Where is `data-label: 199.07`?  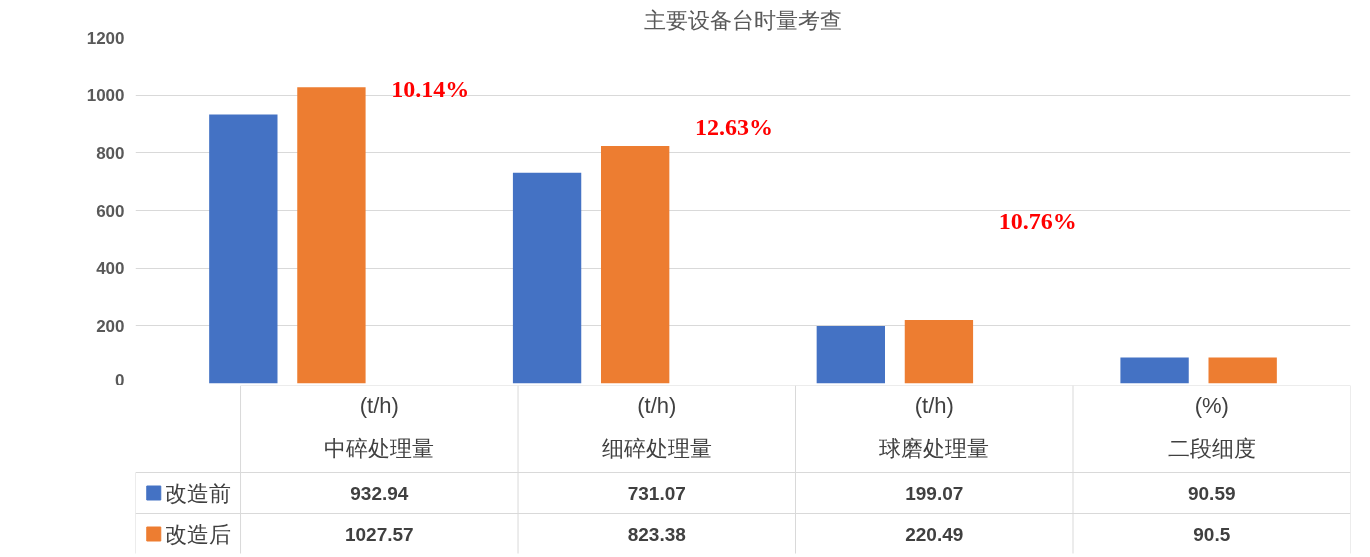
data-label: 199.07 is located at coordinates (934, 493).